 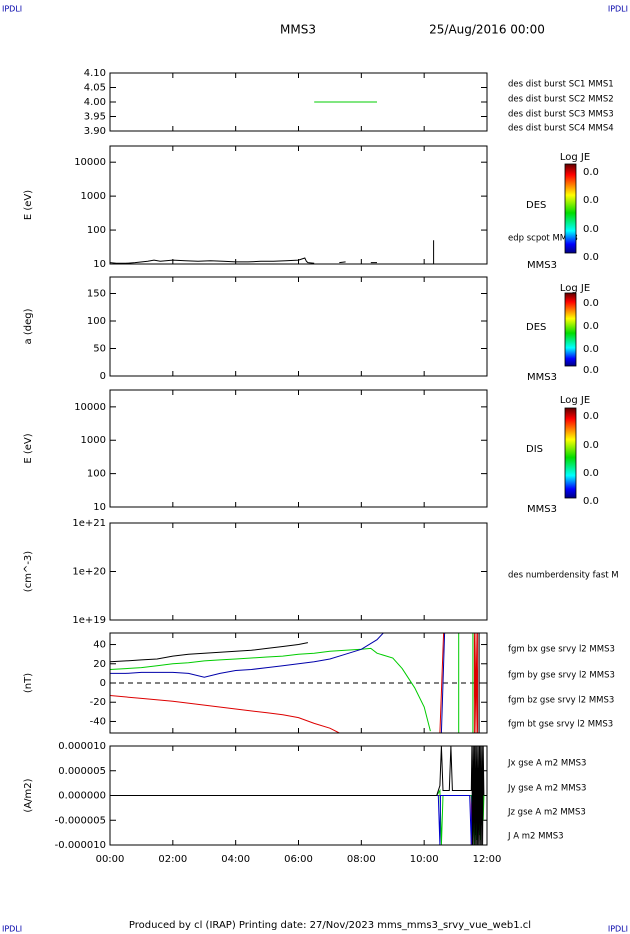 I want to click on y-tick-label: -20, so click(x=98, y=702).